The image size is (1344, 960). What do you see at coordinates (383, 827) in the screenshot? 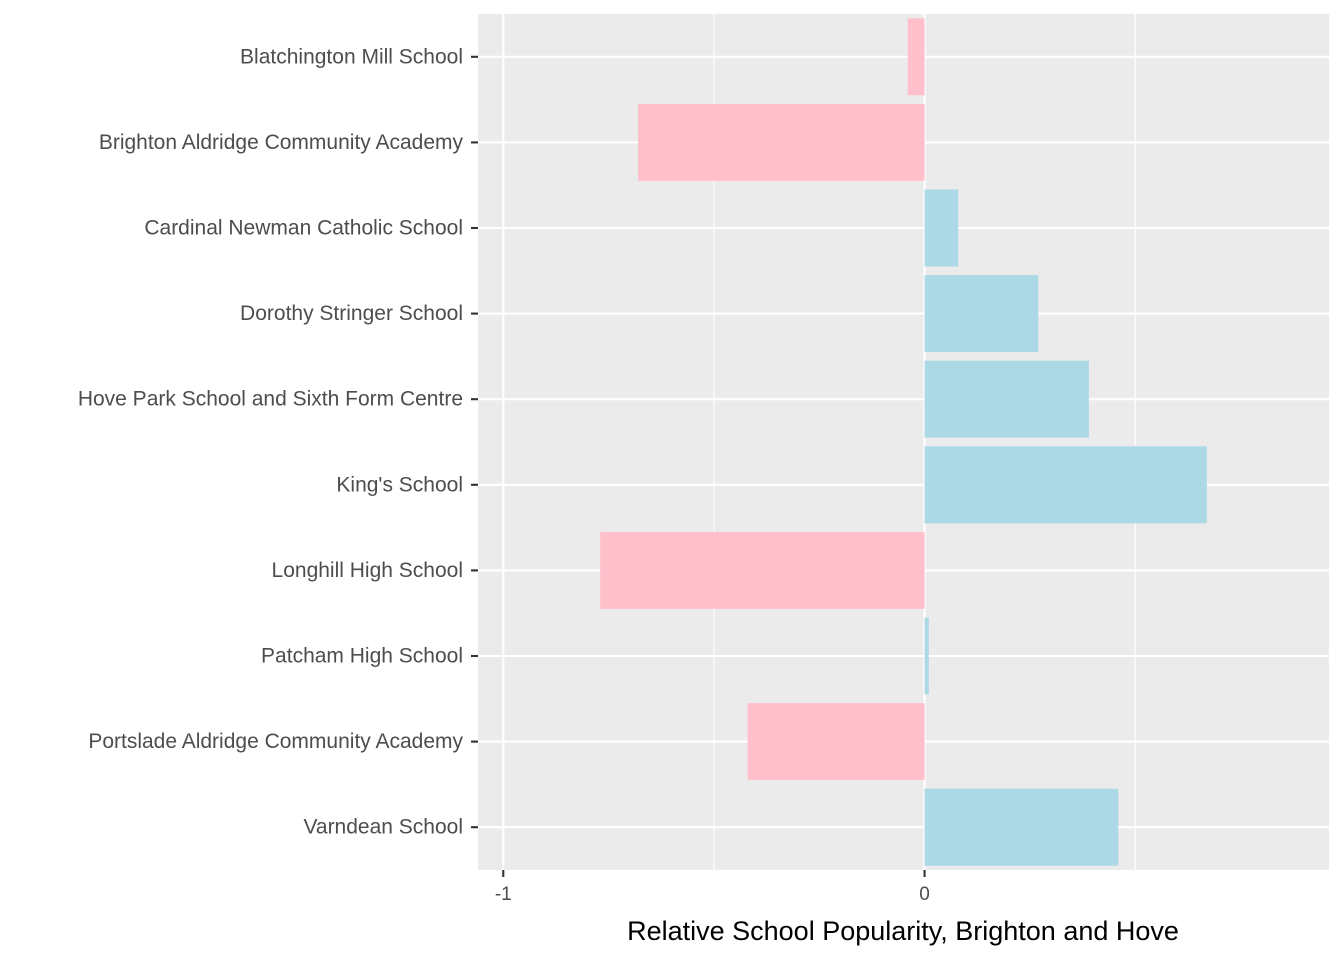
I see `y-tick-label: Varndean School` at bounding box center [383, 827].